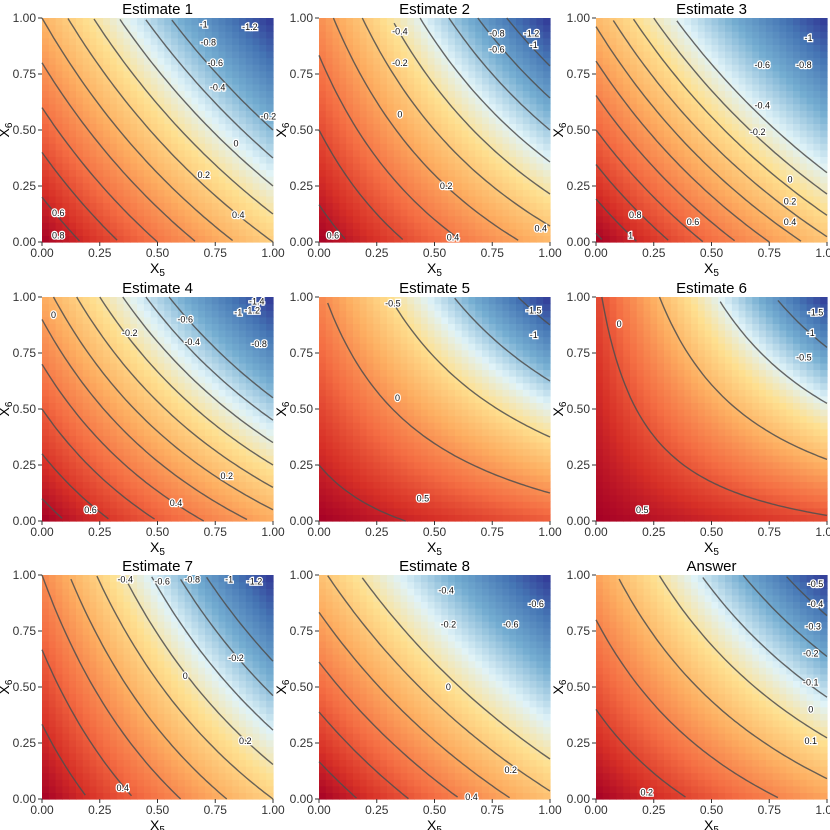 Image resolution: width=830 pixels, height=830 pixels. What do you see at coordinates (808, 38) in the screenshot?
I see `contour-label: -1` at bounding box center [808, 38].